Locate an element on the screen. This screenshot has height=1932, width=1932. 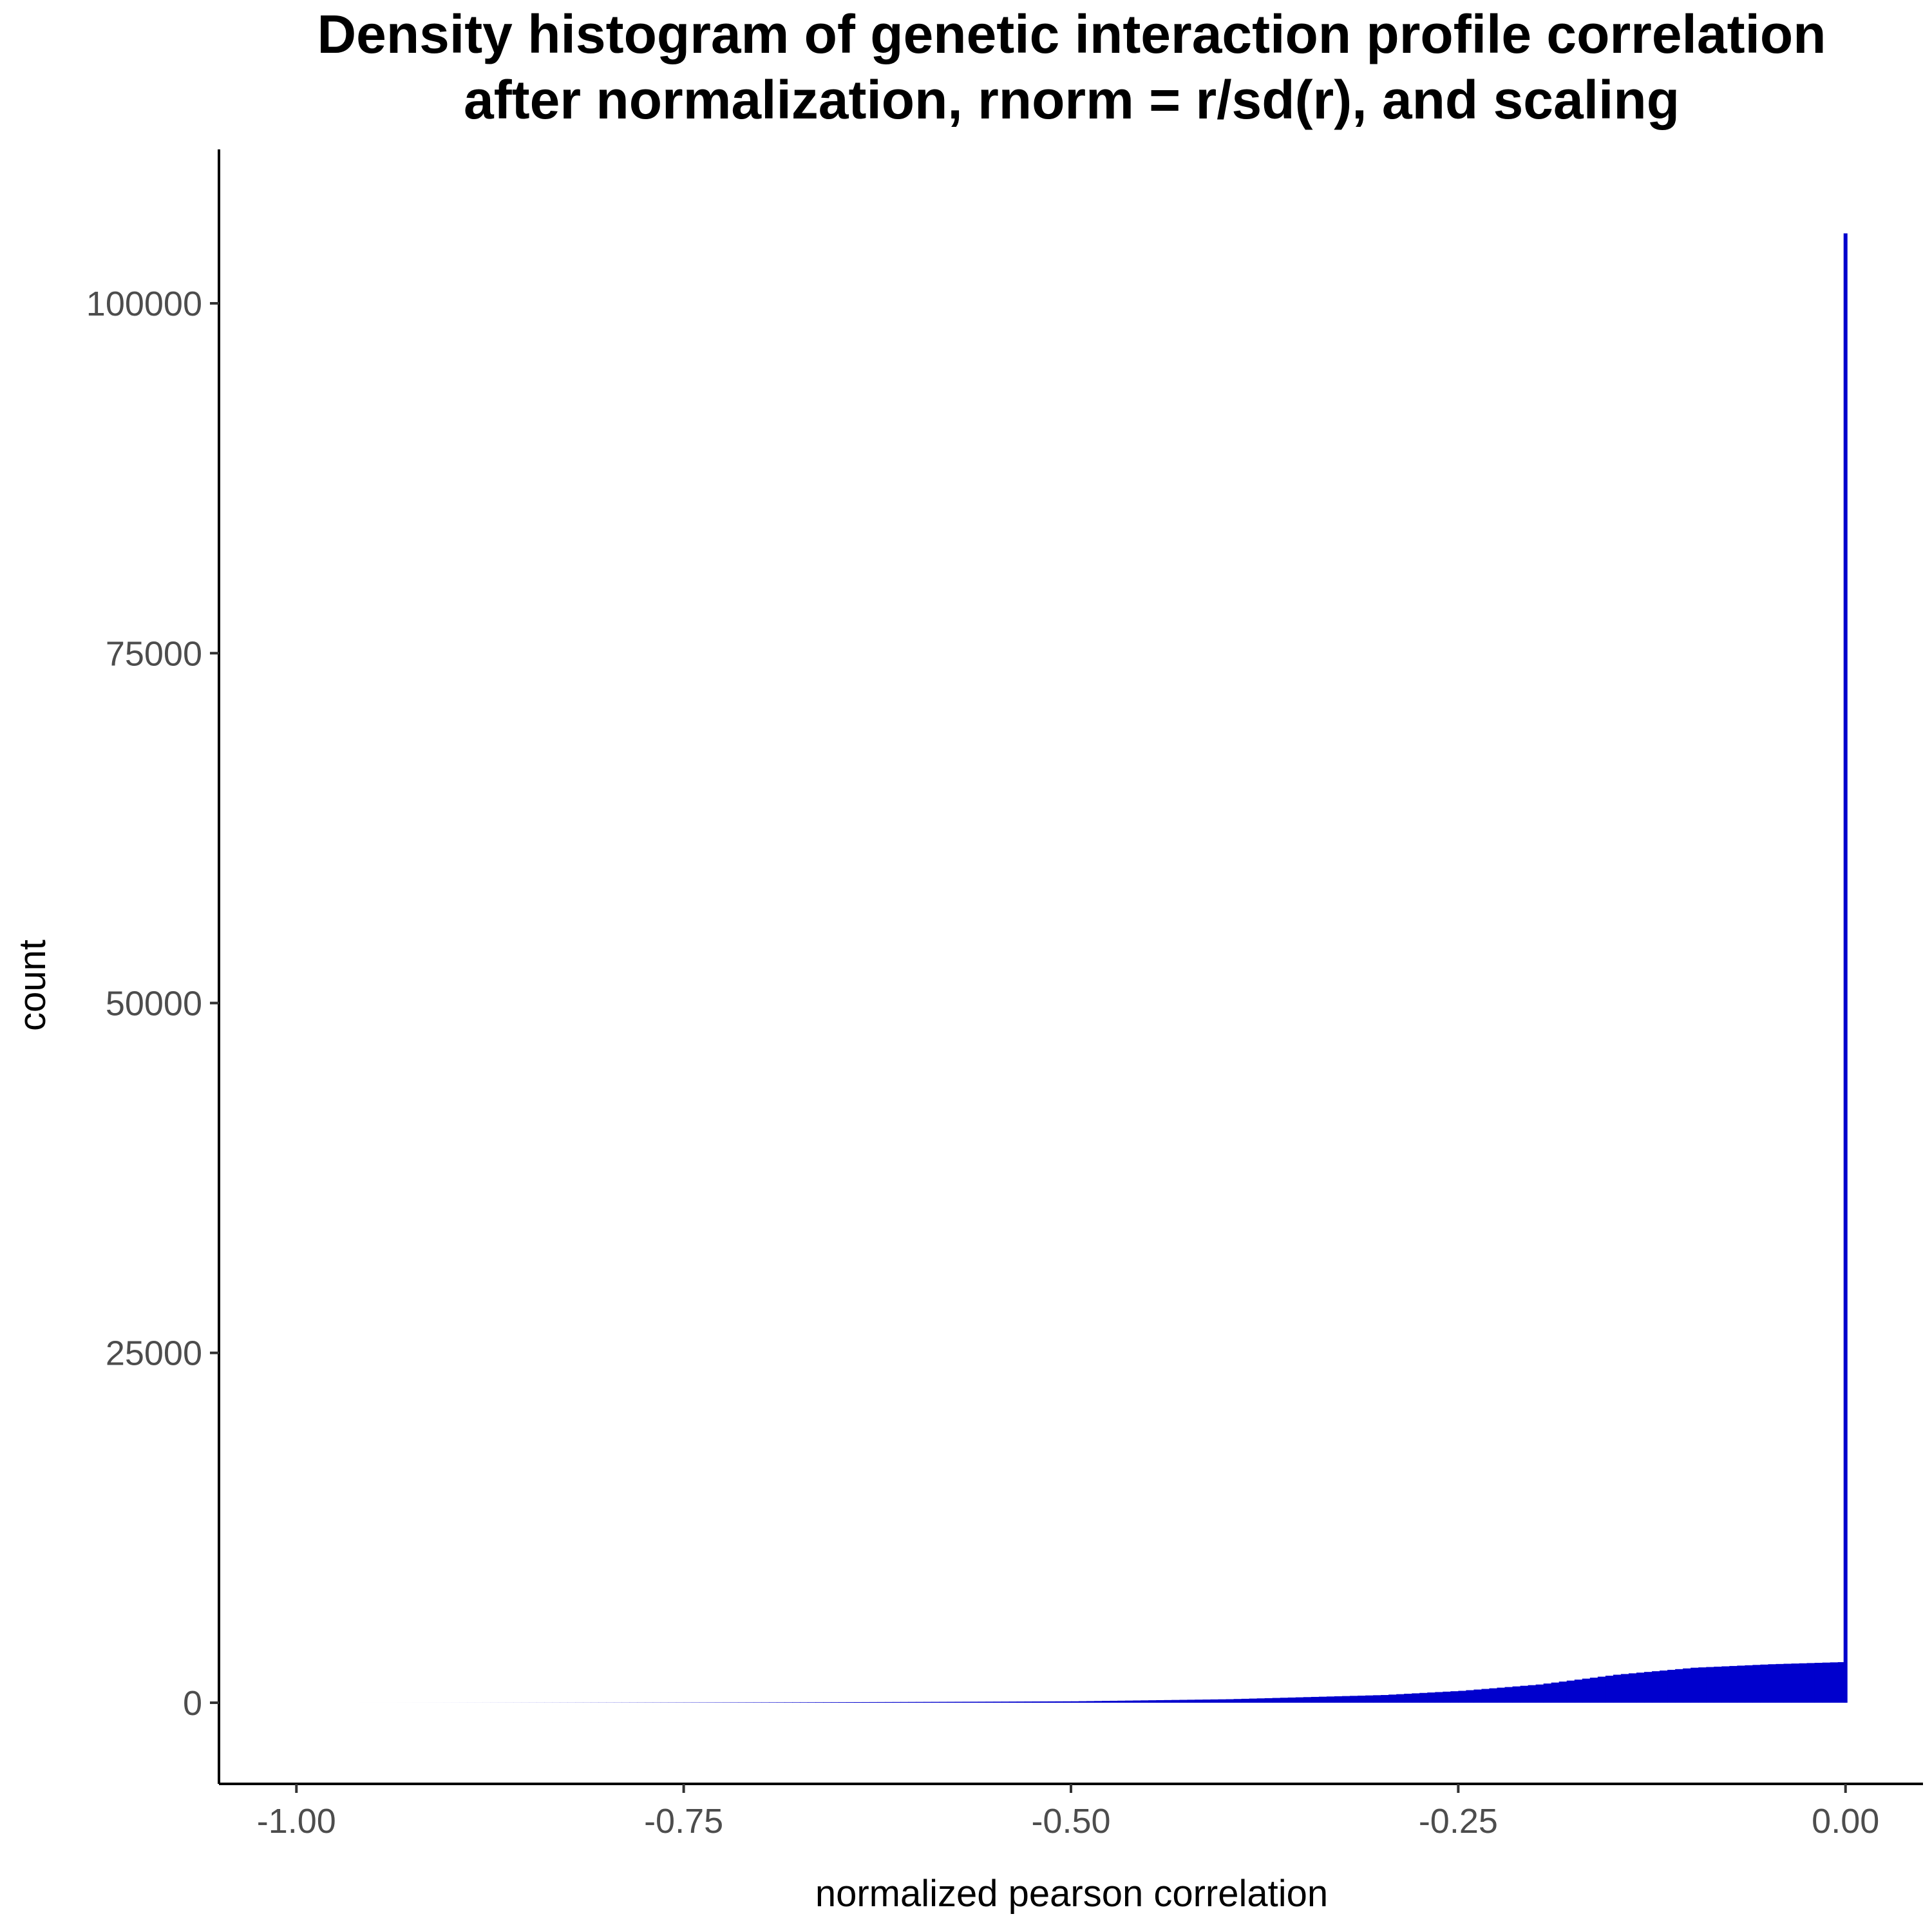
y-tick-label: 75000 is located at coordinates (154, 653).